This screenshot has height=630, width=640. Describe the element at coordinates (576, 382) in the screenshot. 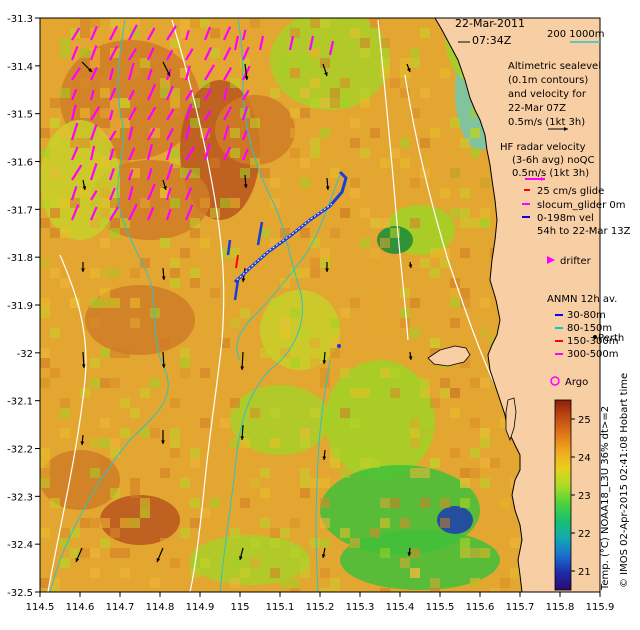

I see `svg-text: Argo` at that location.